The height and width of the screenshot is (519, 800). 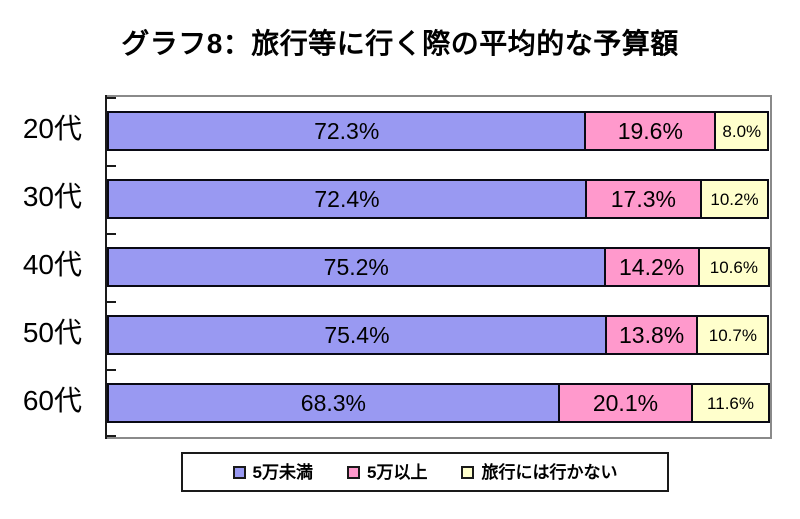 What do you see at coordinates (397, 472) in the screenshot?
I see `legend-label: 5万以上` at bounding box center [397, 472].